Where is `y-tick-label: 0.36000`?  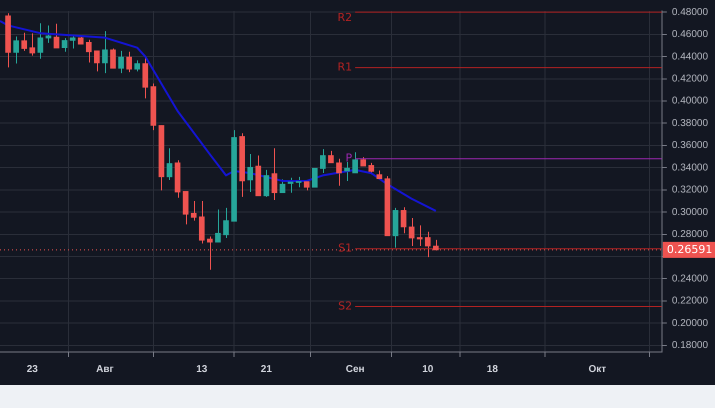
y-tick-label: 0.36000 is located at coordinates (690, 146).